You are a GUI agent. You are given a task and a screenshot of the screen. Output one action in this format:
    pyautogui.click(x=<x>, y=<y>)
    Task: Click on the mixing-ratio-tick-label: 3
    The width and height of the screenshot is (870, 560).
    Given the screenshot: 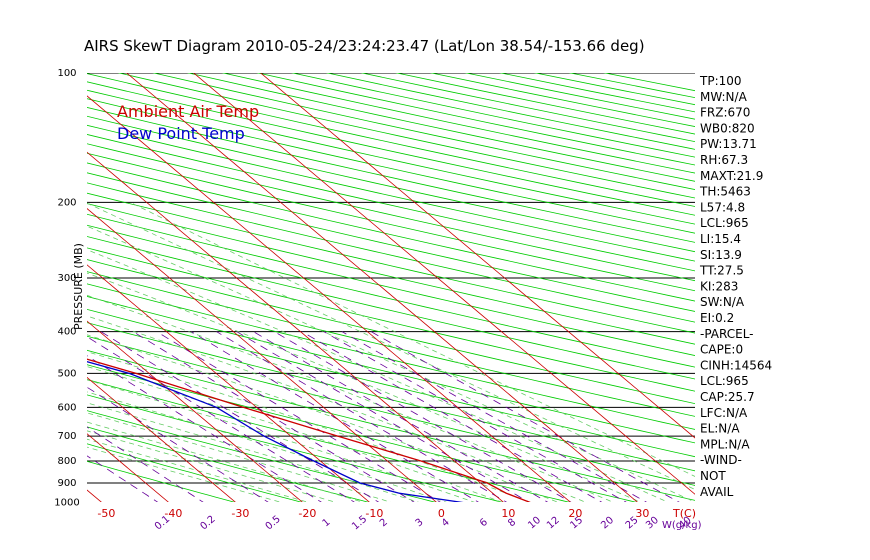 What is the action you would take?
    pyautogui.click(x=420, y=523)
    